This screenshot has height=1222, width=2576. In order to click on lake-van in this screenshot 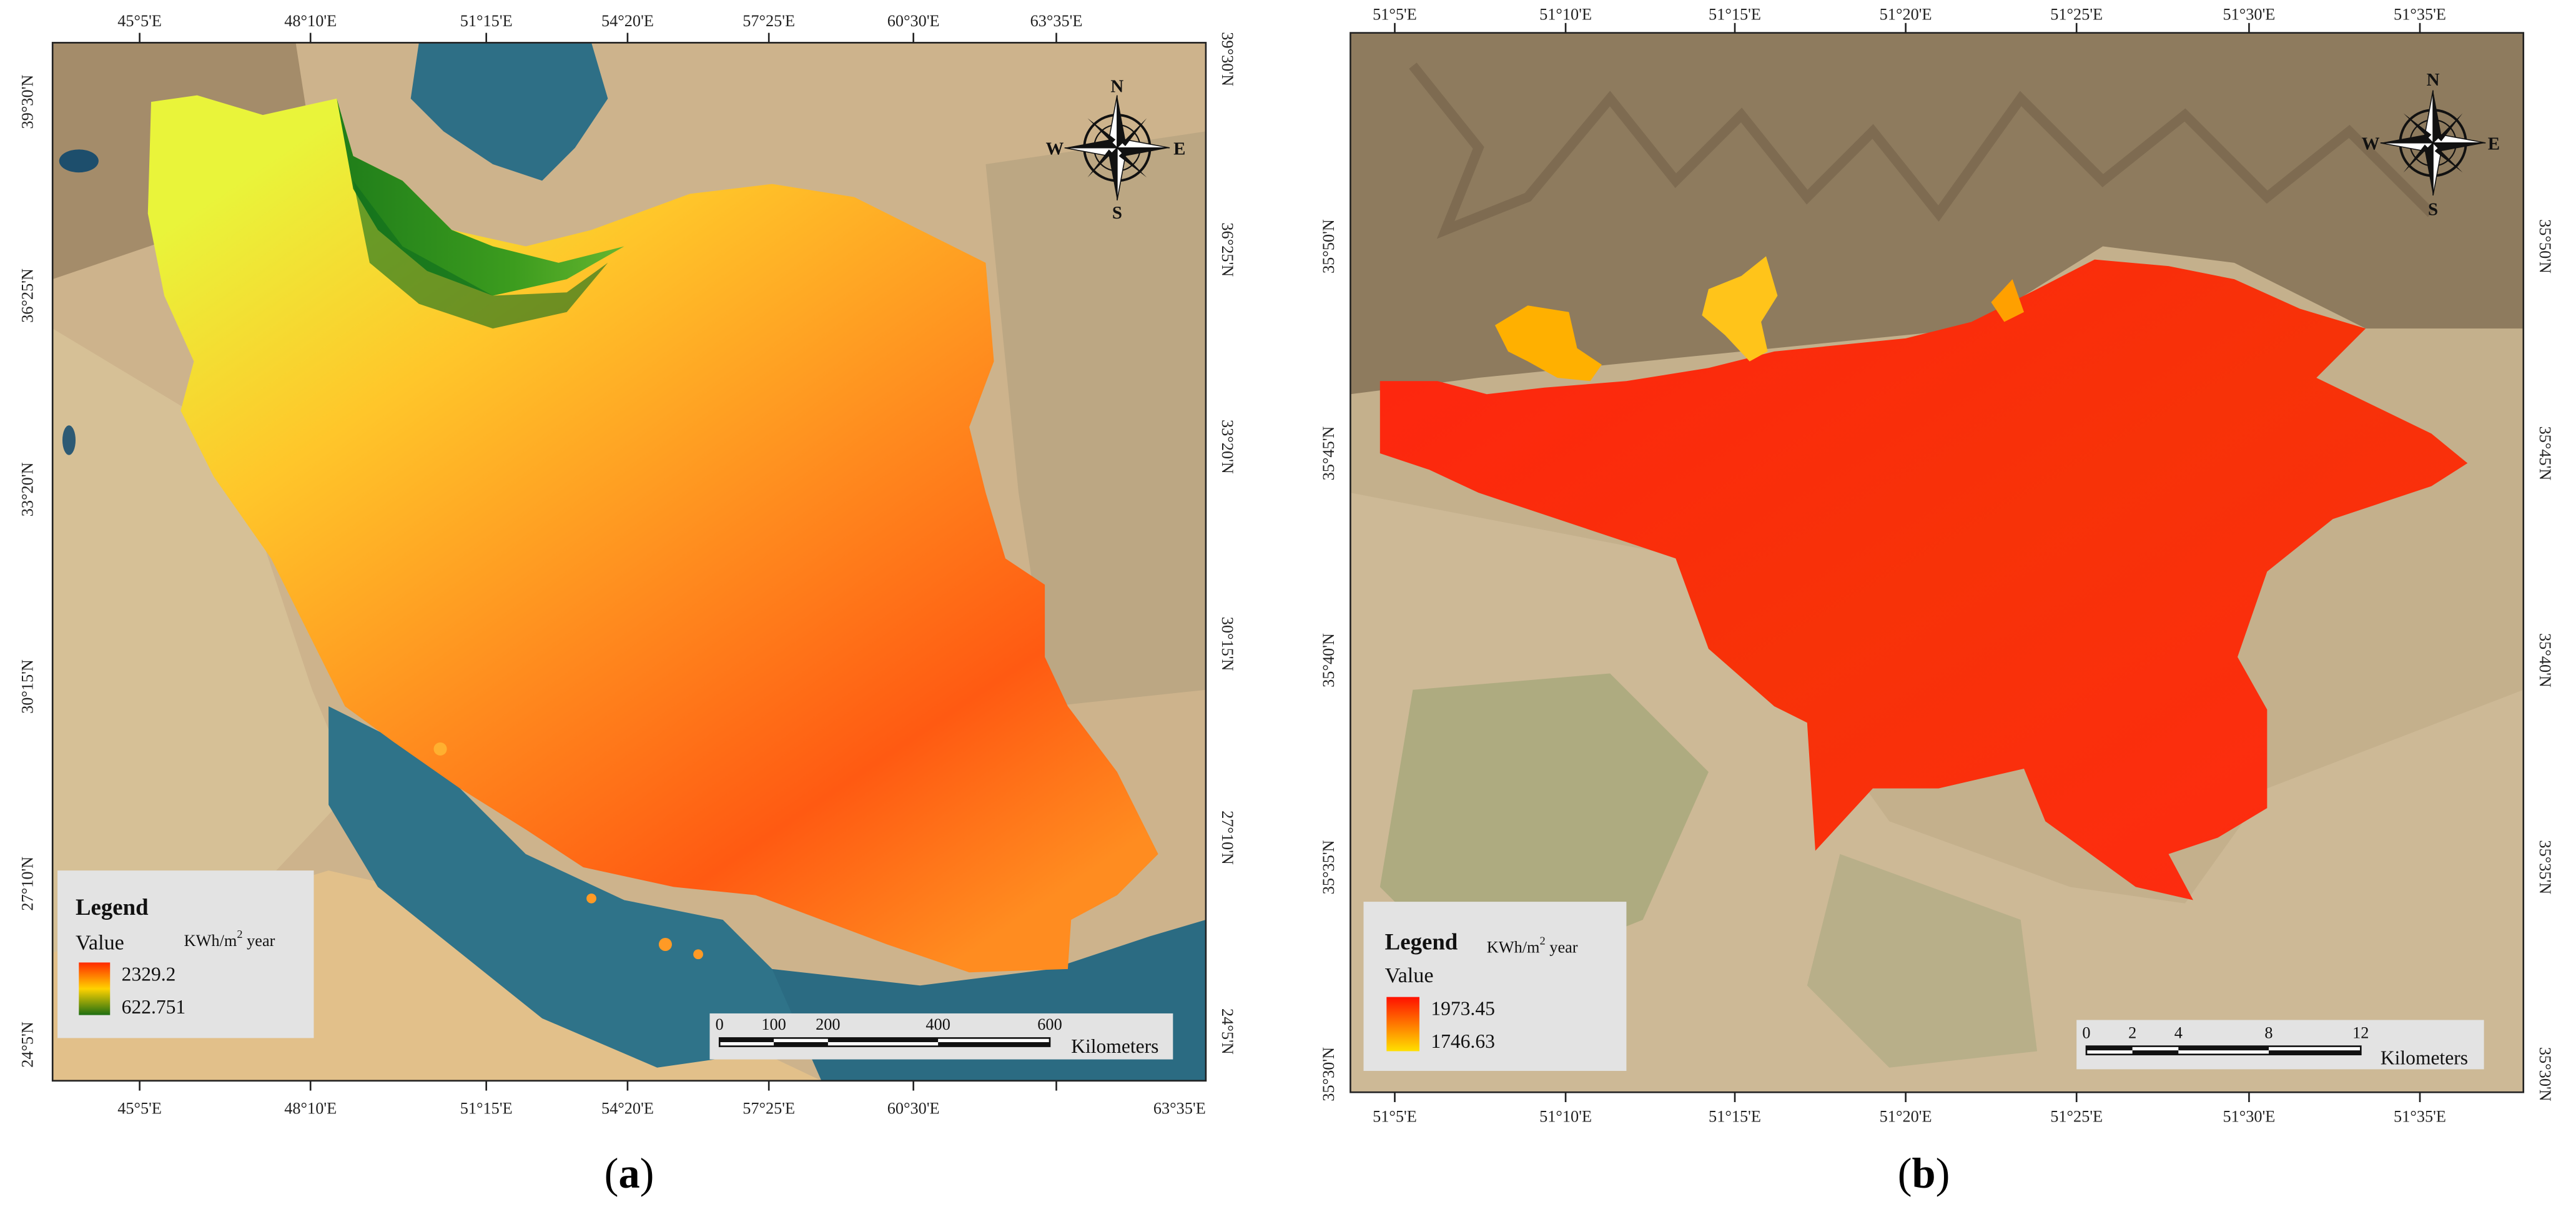, I will do `click(79, 161)`.